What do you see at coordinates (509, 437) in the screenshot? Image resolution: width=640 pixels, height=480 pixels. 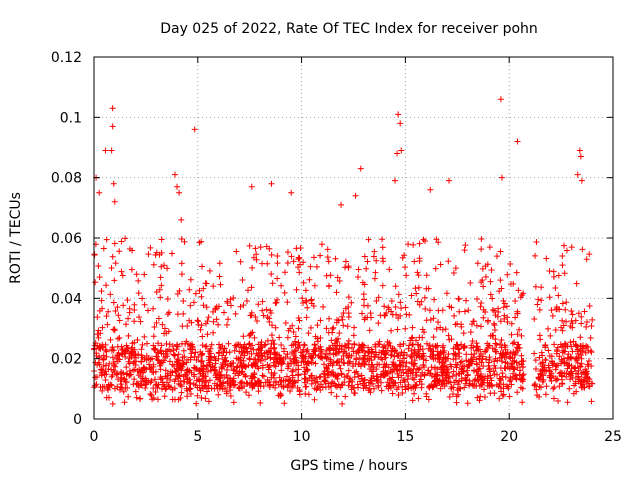 I see `x-tick-label: 20` at bounding box center [509, 437].